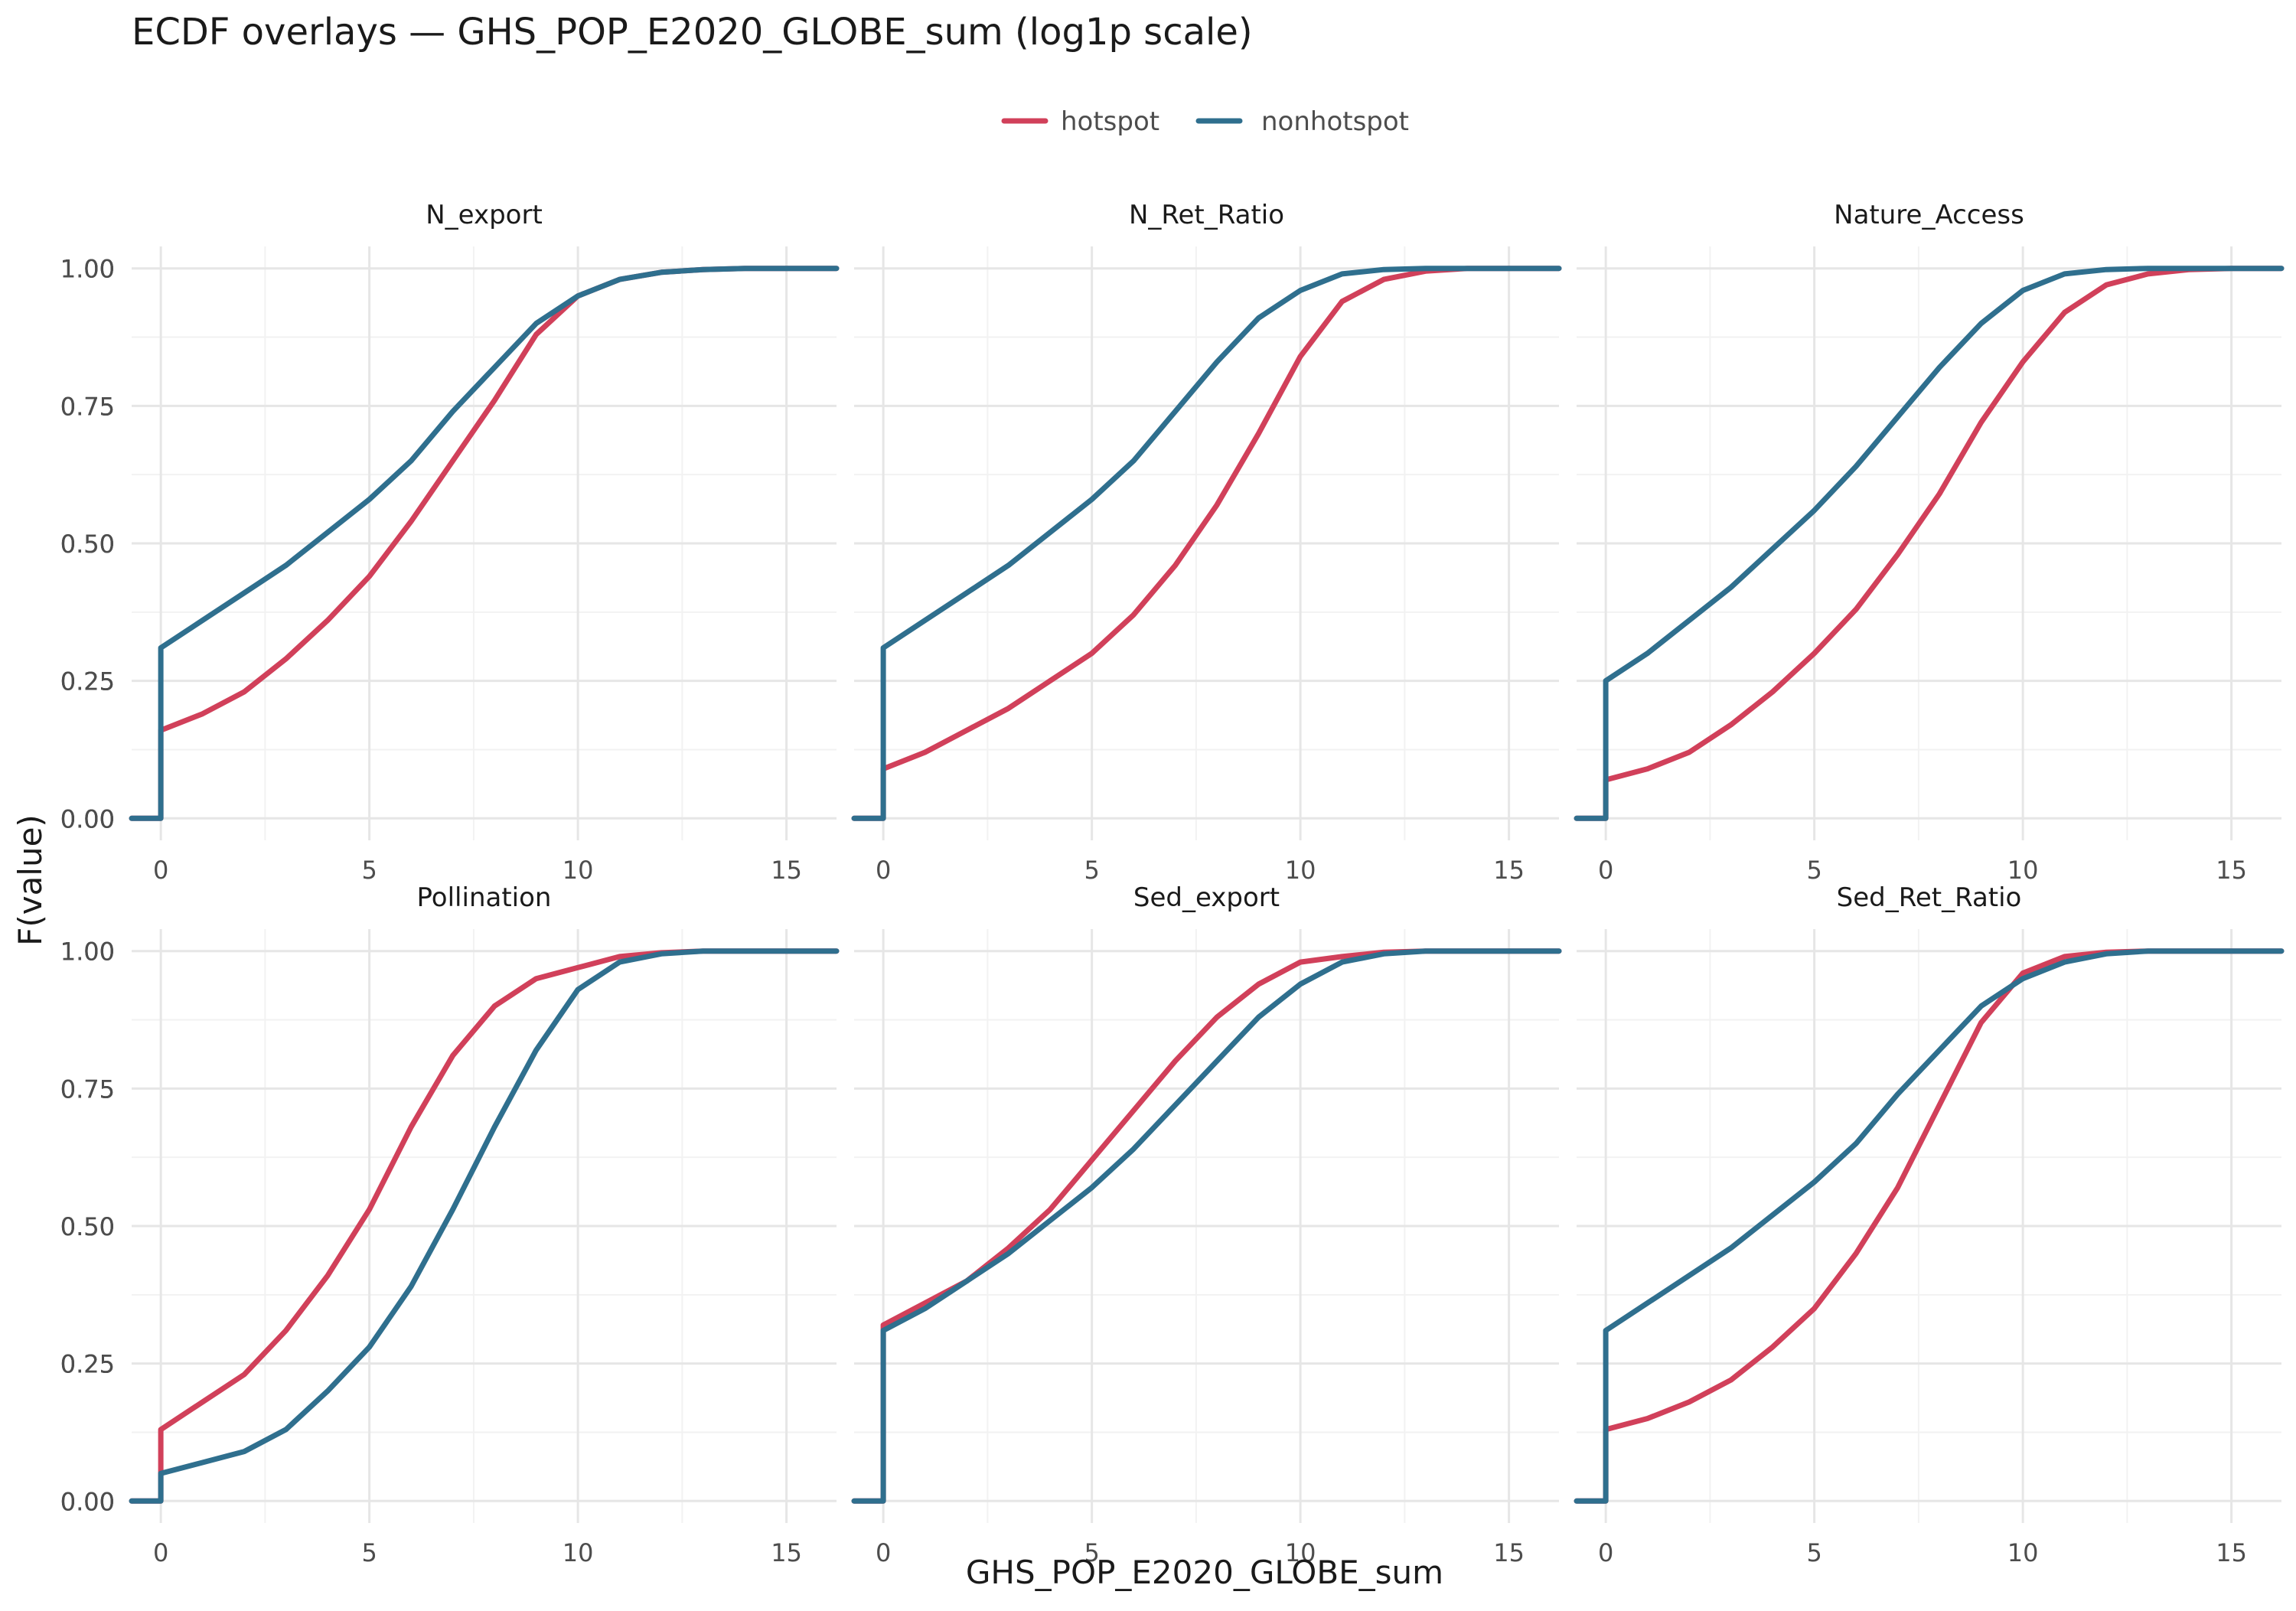  Describe the element at coordinates (484, 897) in the screenshot. I see `panel-title: Pollination` at that location.